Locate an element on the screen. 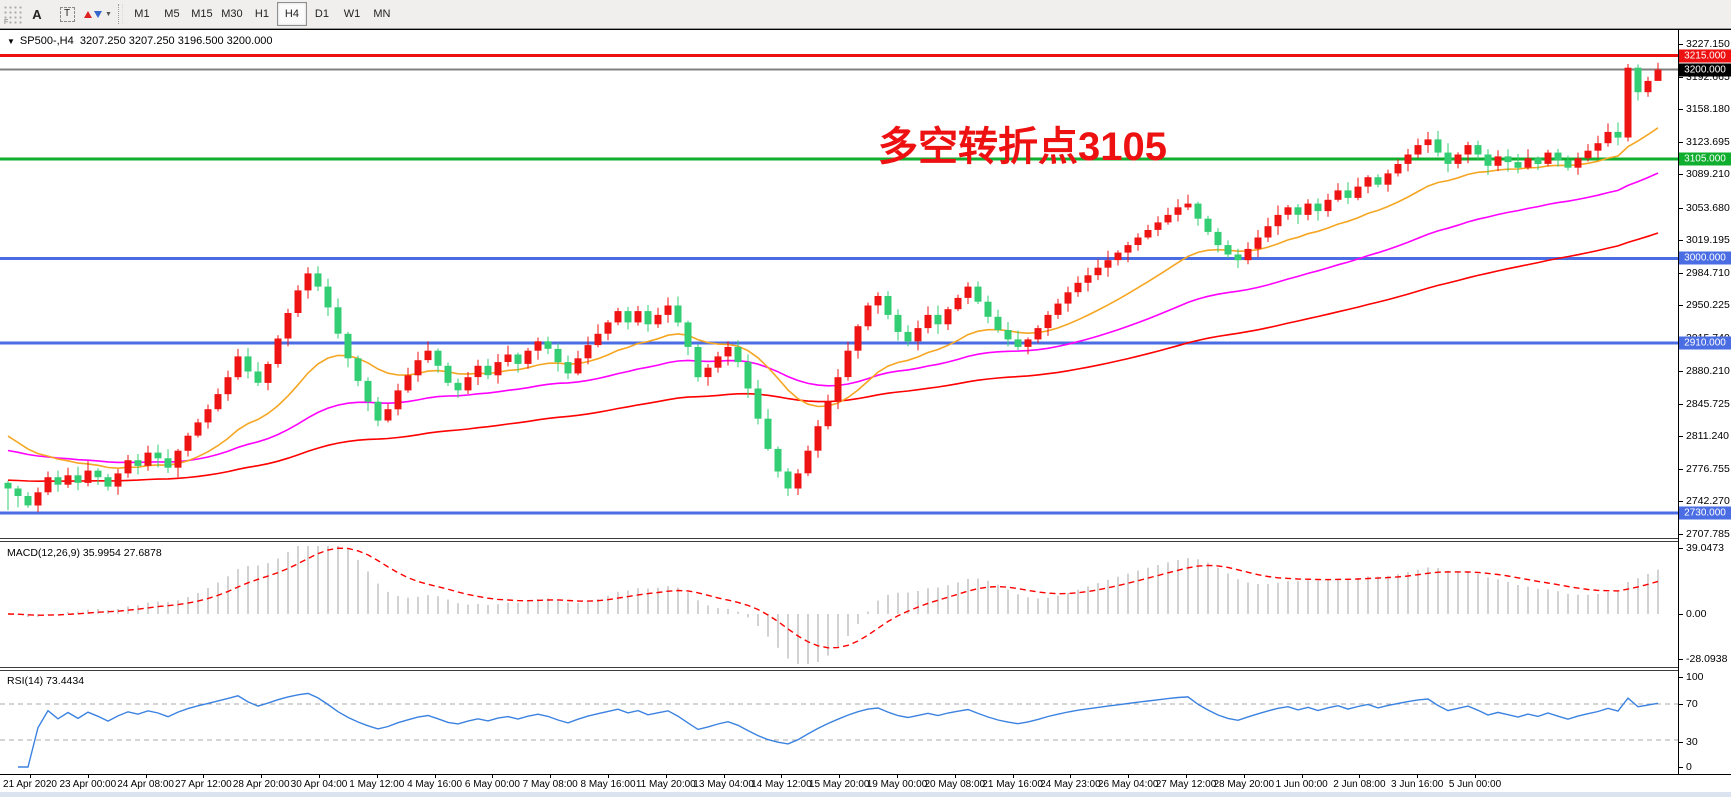 The height and width of the screenshot is (797, 1731). chart-symbol-period: SP500-,H4 is located at coordinates (46, 41).